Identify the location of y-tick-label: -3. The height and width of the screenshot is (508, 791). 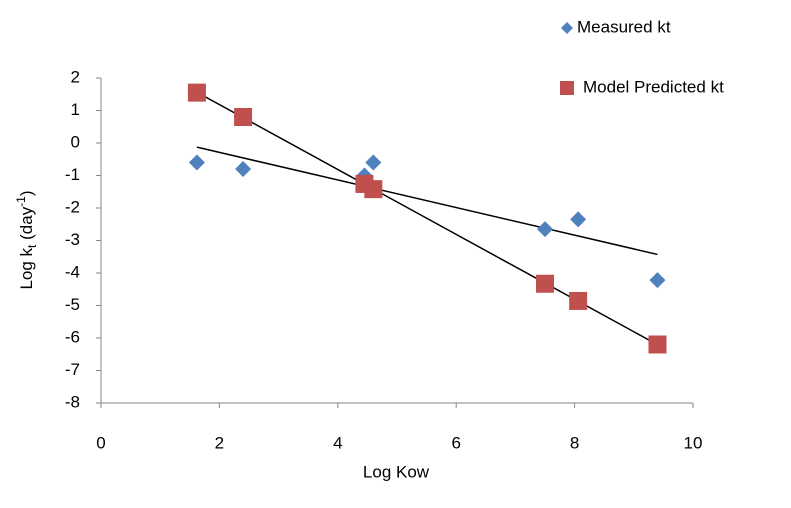
(72, 239).